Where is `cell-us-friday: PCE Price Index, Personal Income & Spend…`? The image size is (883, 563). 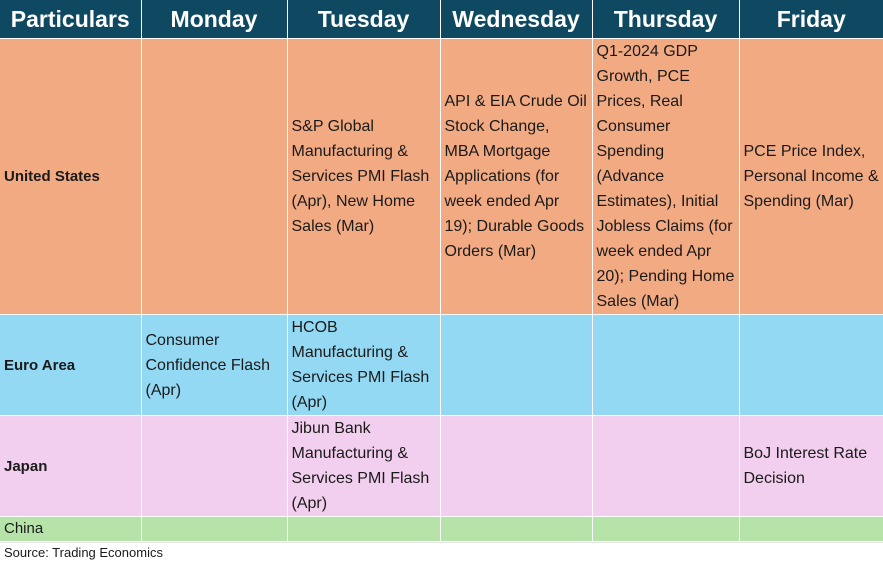 cell-us-friday: PCE Price Index, Personal Income & Spend… is located at coordinates (811, 176).